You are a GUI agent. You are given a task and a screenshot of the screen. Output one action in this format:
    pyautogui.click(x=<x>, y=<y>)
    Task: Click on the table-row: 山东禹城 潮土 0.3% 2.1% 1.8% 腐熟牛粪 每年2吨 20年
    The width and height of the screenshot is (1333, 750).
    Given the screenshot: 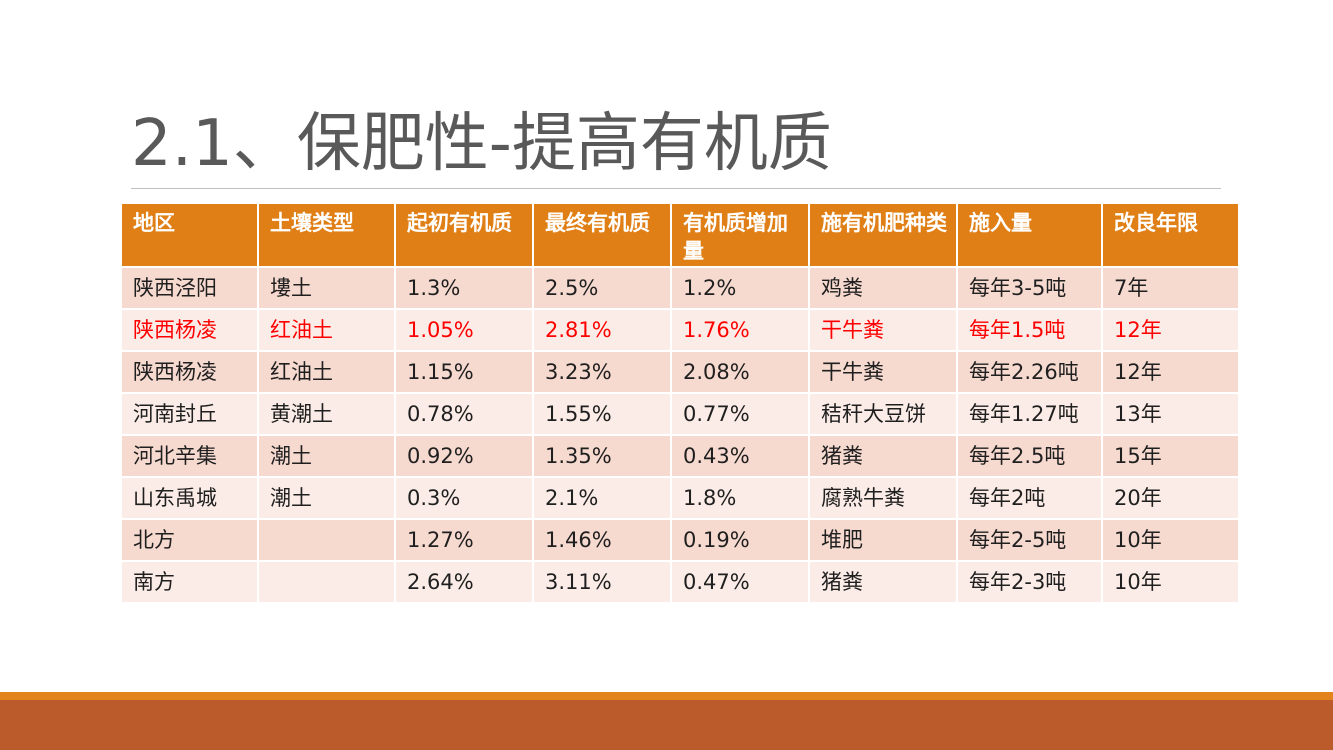 What is the action you would take?
    pyautogui.click(x=680, y=498)
    